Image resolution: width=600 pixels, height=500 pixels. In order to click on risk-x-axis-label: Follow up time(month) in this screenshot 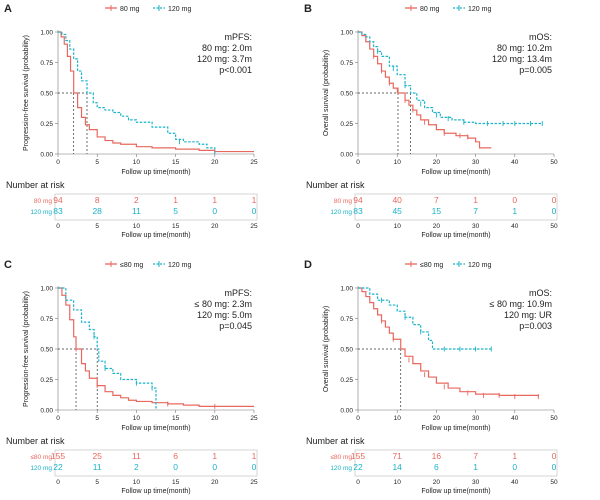, I will do `click(155, 491)`.